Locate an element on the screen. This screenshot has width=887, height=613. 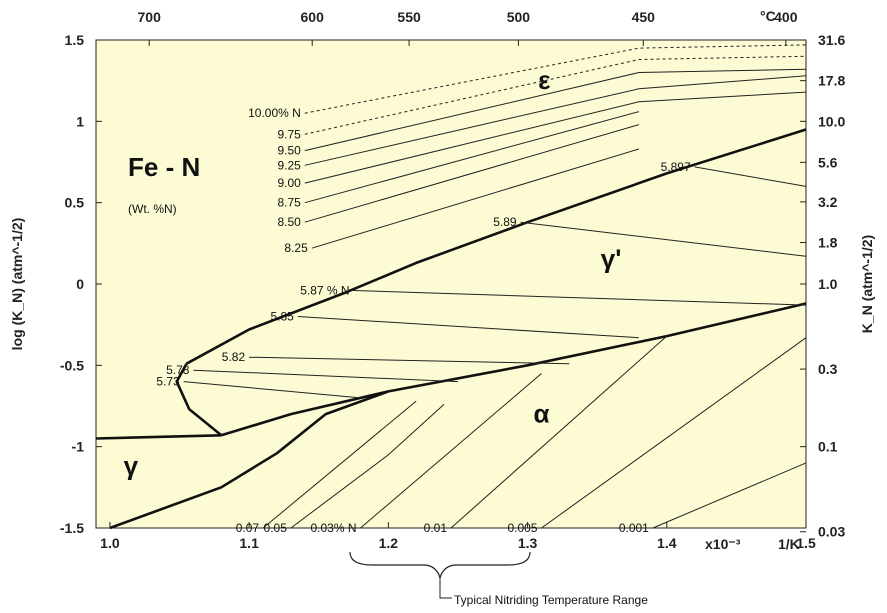
y-tick-label-5: -1 is located at coordinates (78, 447).